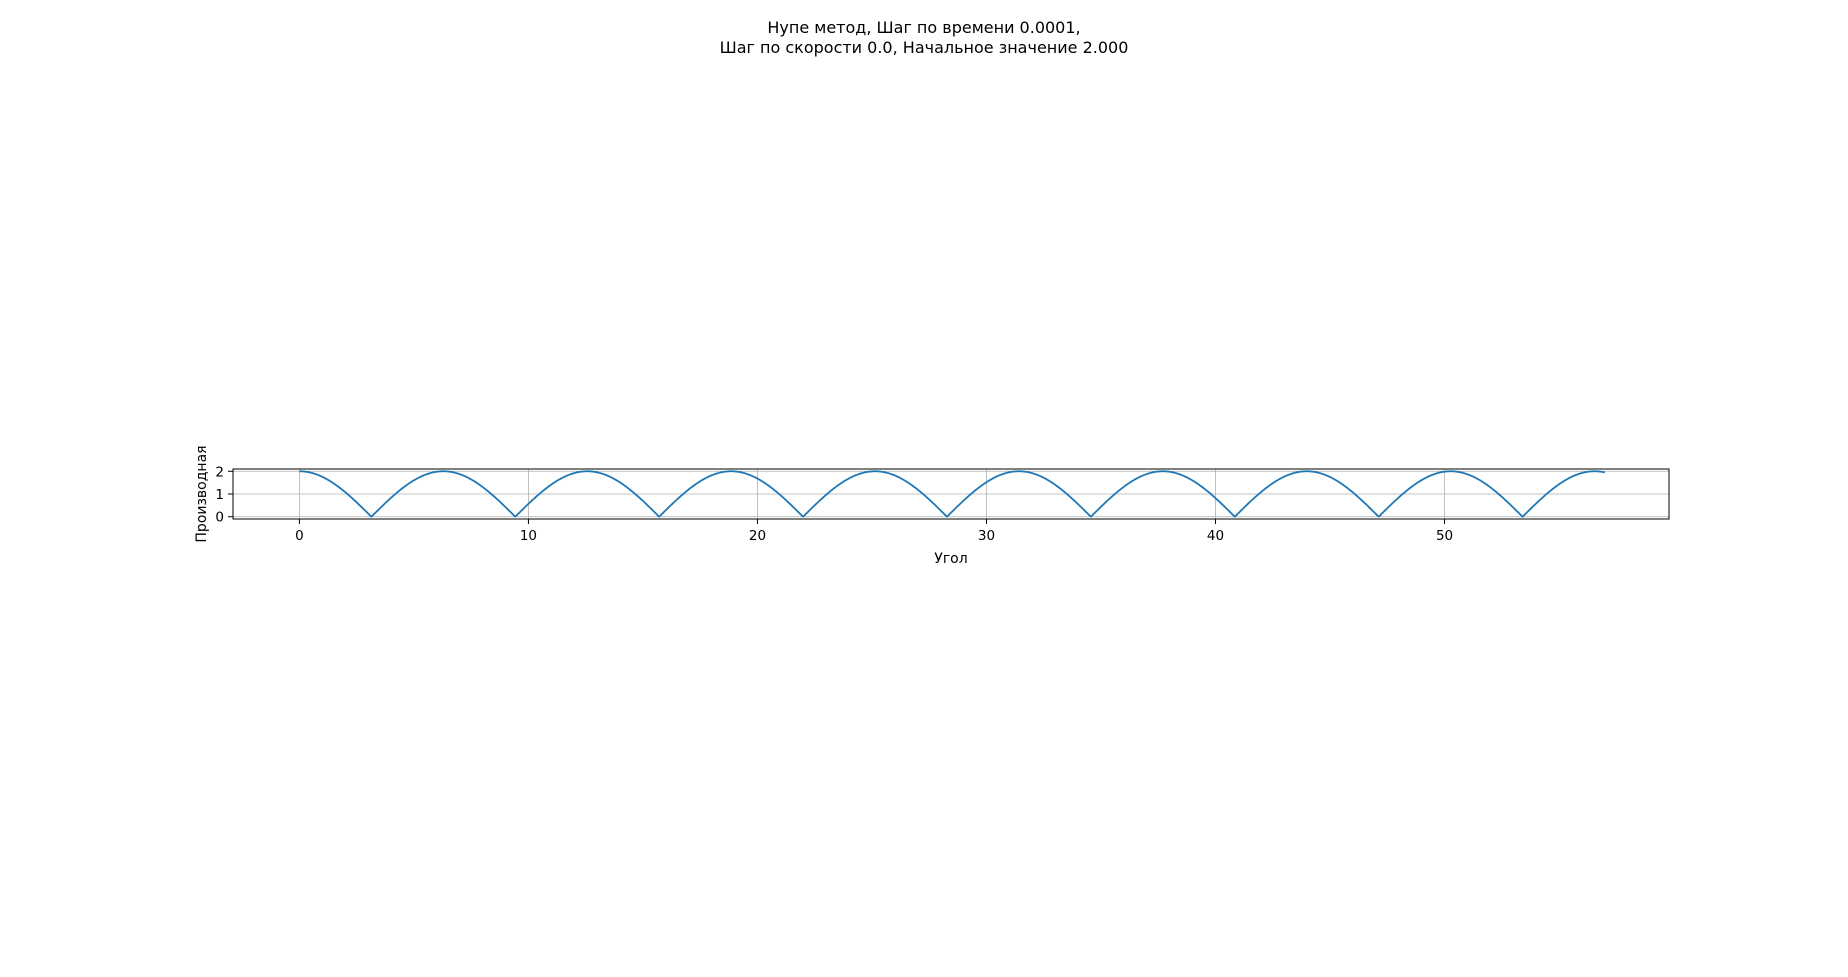  I want to click on x-tick-label: 50, so click(1444, 536).